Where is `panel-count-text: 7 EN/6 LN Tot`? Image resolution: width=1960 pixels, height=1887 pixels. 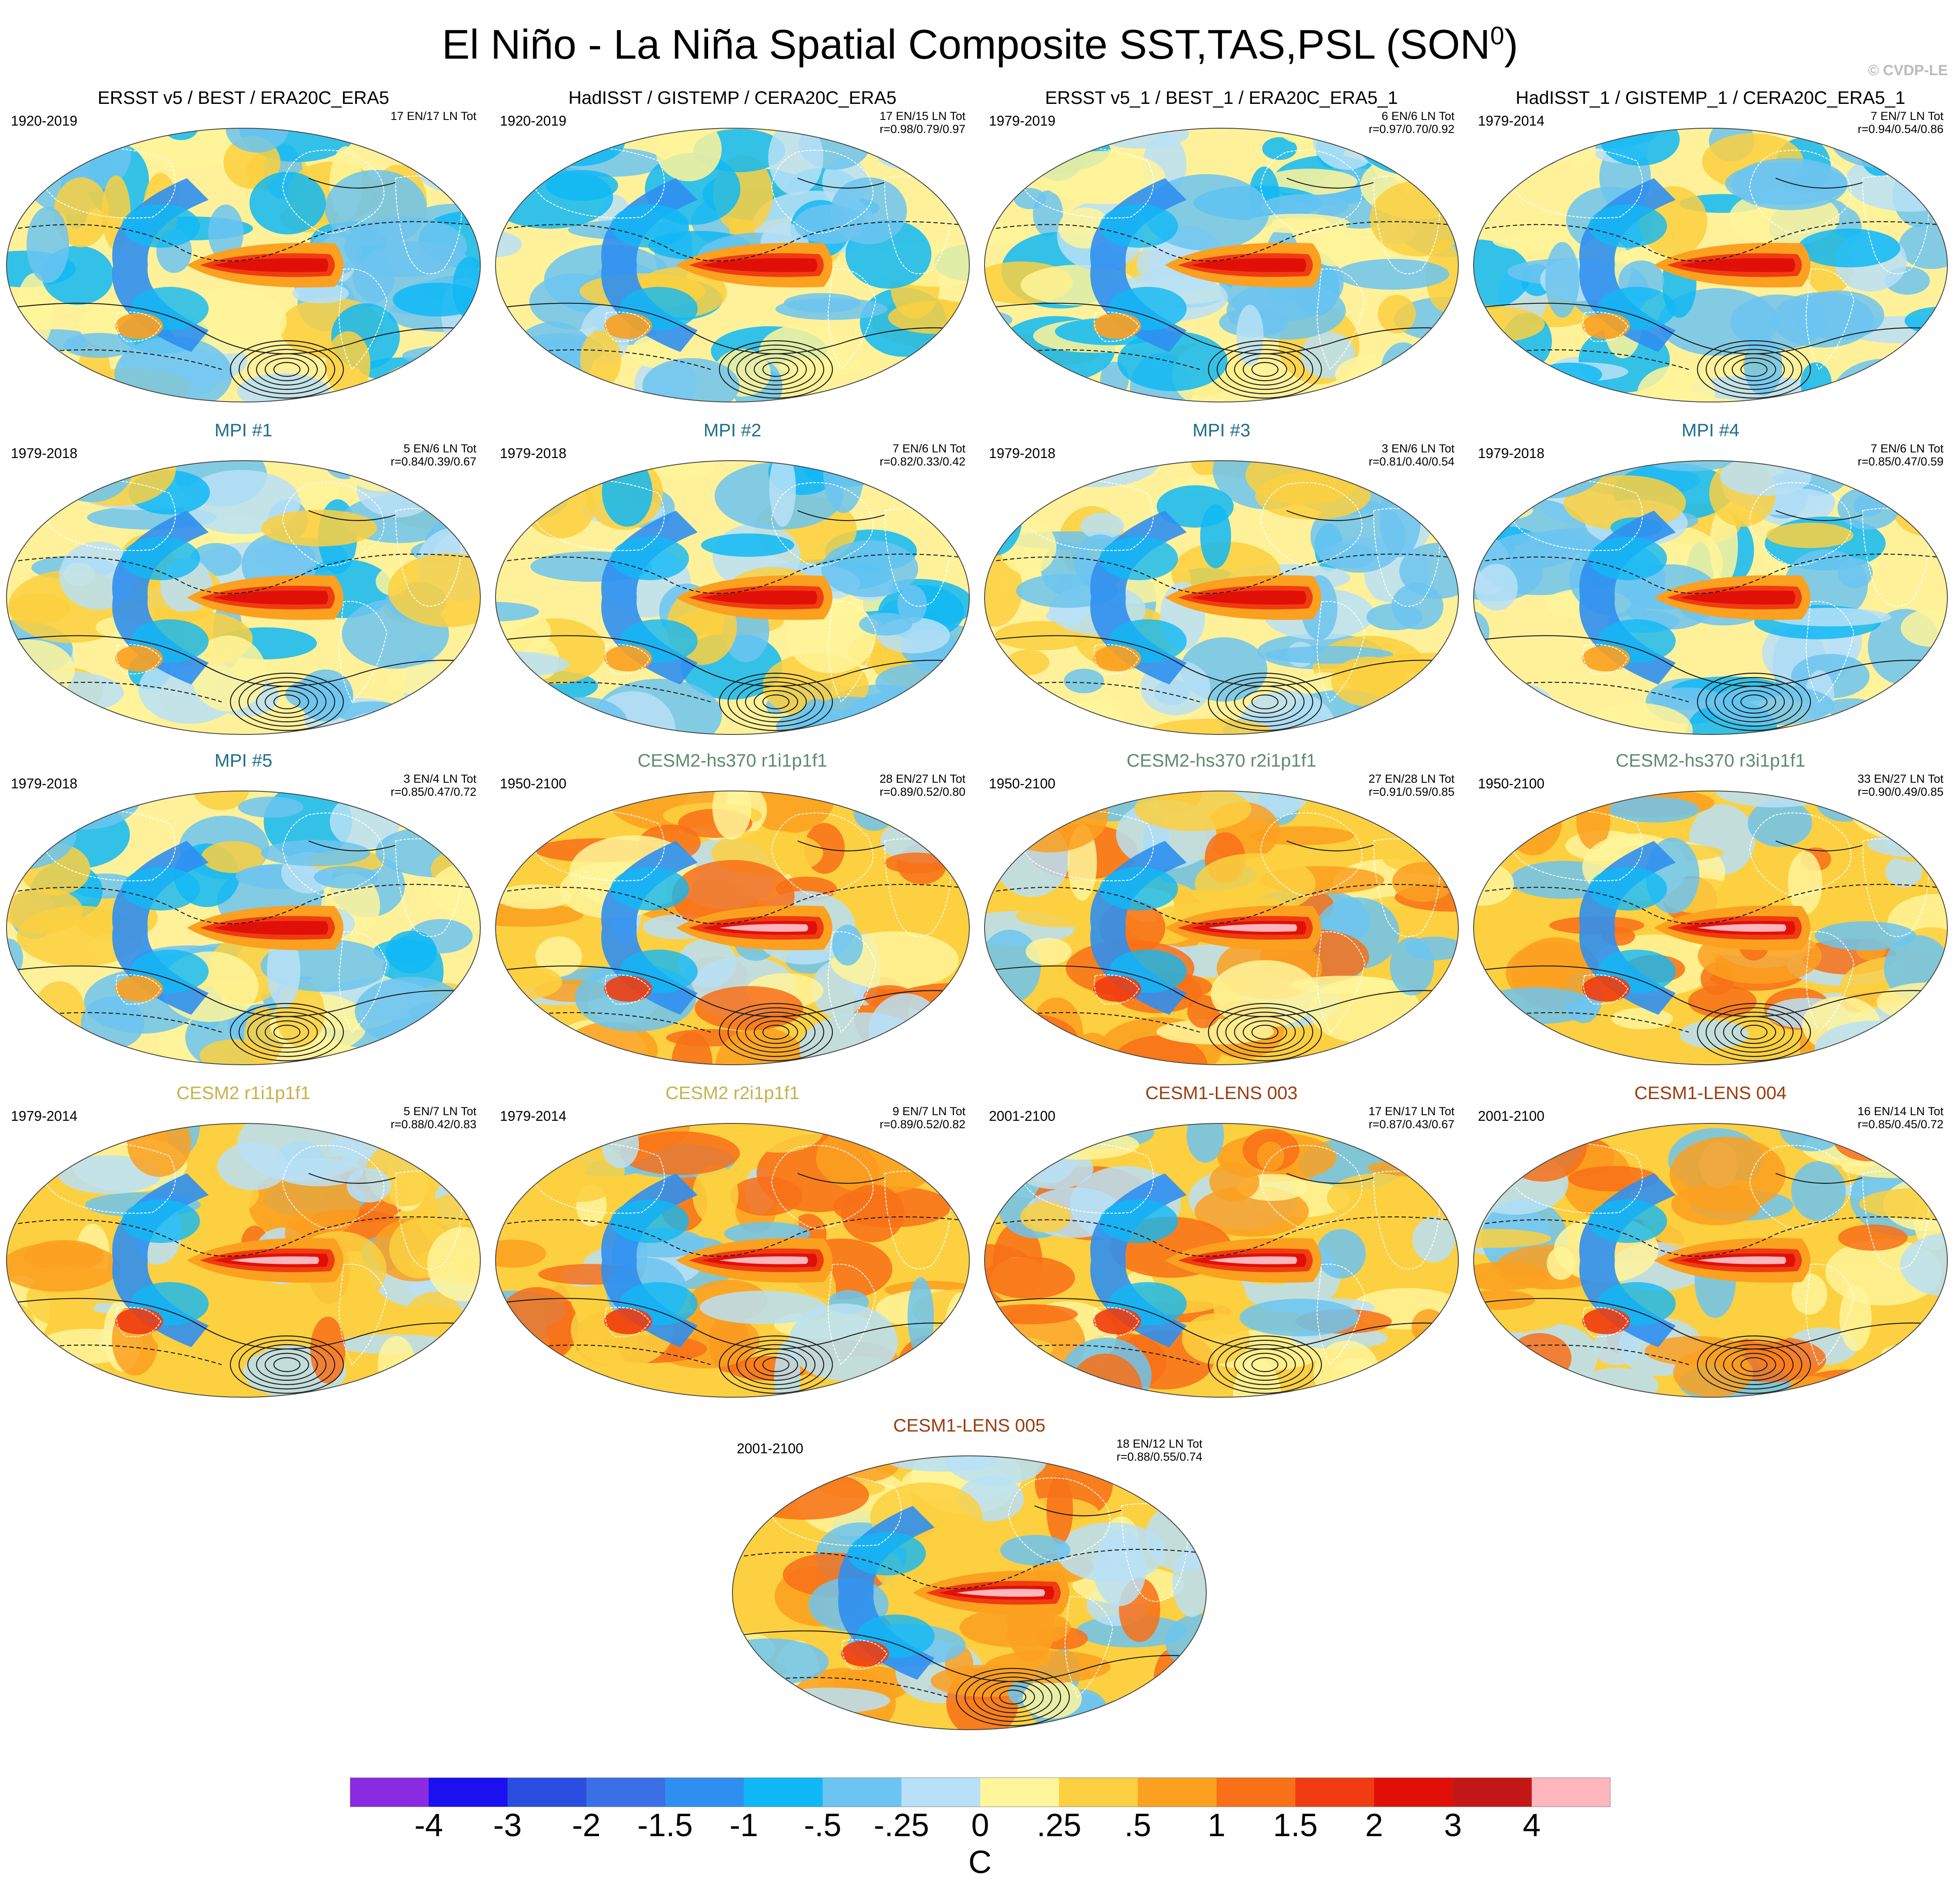 panel-count-text: 7 EN/6 LN Tot is located at coordinates (1906, 448).